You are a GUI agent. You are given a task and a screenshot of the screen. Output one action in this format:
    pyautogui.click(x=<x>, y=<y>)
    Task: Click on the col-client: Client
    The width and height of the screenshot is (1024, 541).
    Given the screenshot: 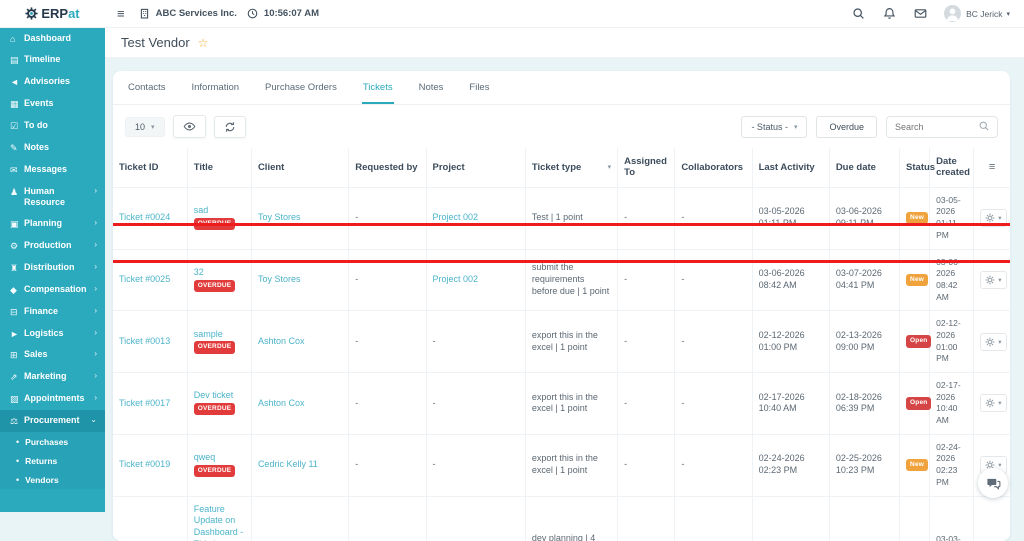 What is the action you would take?
    pyautogui.click(x=299, y=167)
    